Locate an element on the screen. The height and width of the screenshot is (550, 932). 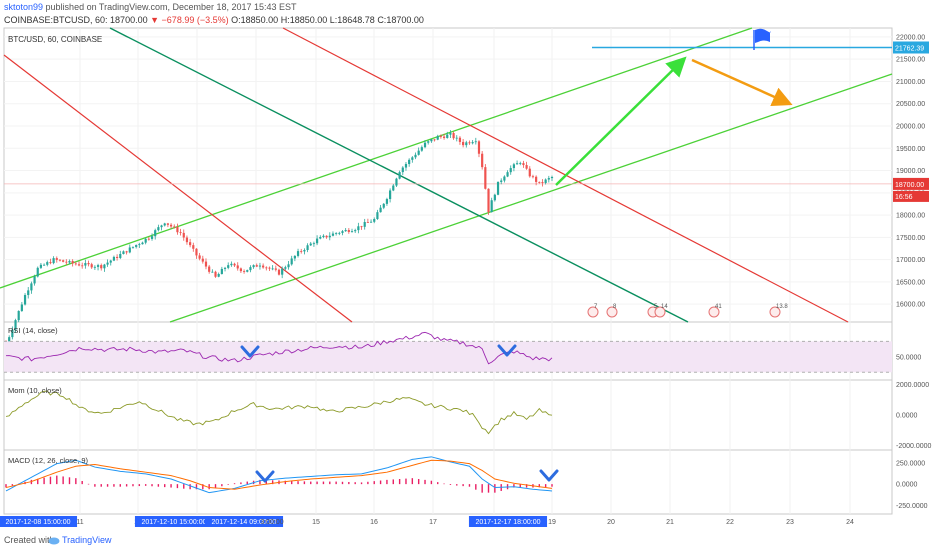
macd-pane-title: MACD (12, 26, close, 9) is located at coordinates (48, 460).